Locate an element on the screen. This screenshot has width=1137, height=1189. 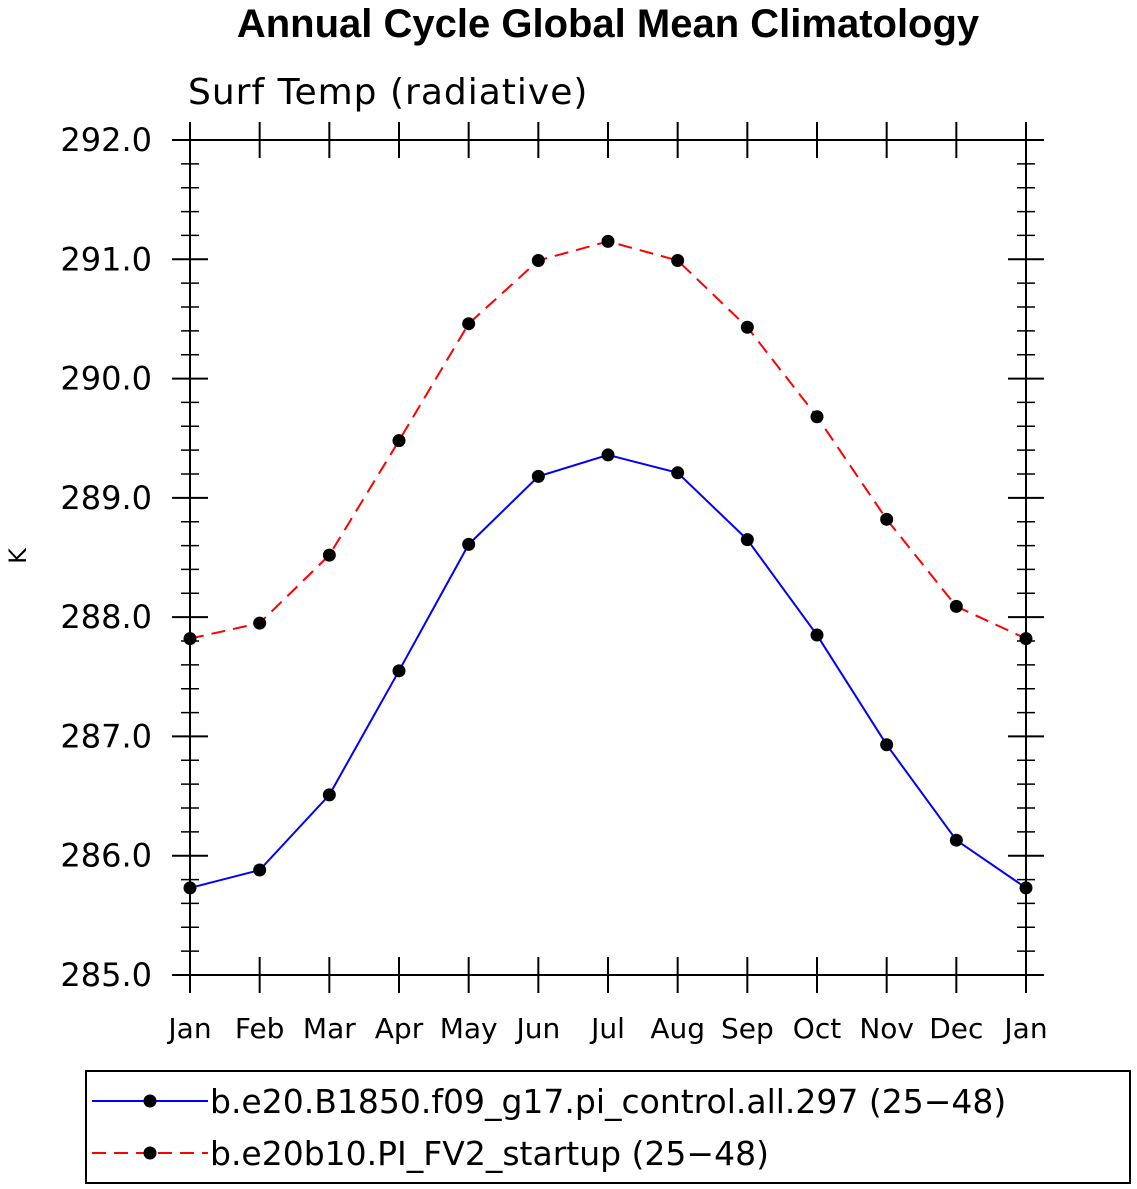
x-tick-label: Nov is located at coordinates (886, 1028).